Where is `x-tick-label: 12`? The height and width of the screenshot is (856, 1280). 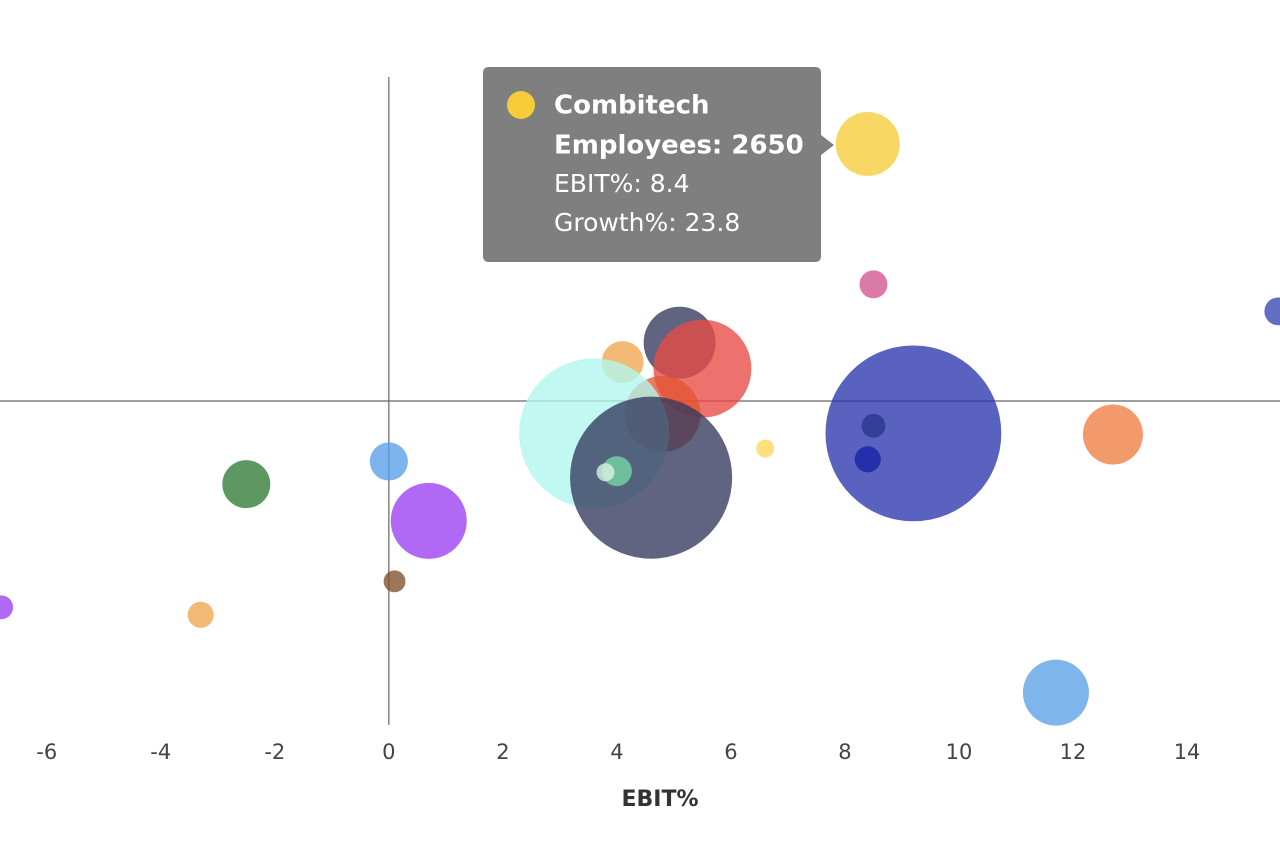
x-tick-label: 12 is located at coordinates (1073, 752).